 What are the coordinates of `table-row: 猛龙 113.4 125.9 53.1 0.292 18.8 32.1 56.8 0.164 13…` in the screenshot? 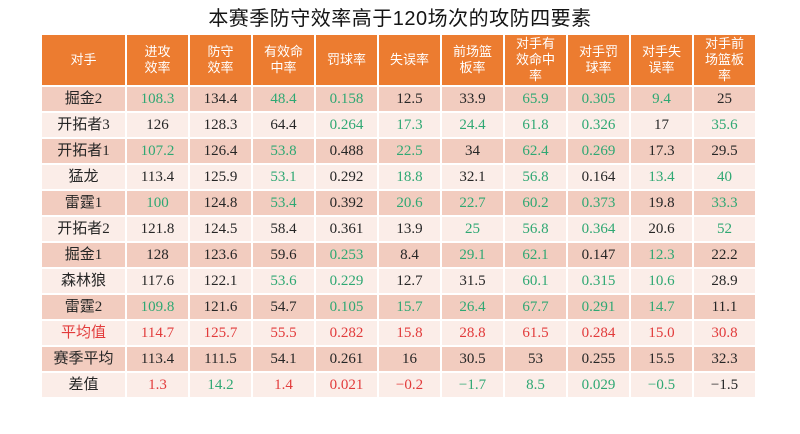 It's located at (398, 177).